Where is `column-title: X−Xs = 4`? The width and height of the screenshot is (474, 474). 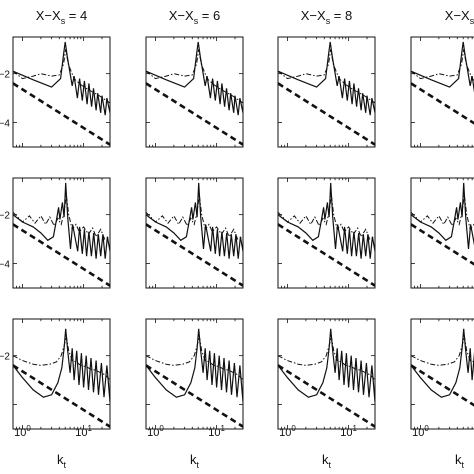
column-title: X−Xs = 4 is located at coordinates (61, 17).